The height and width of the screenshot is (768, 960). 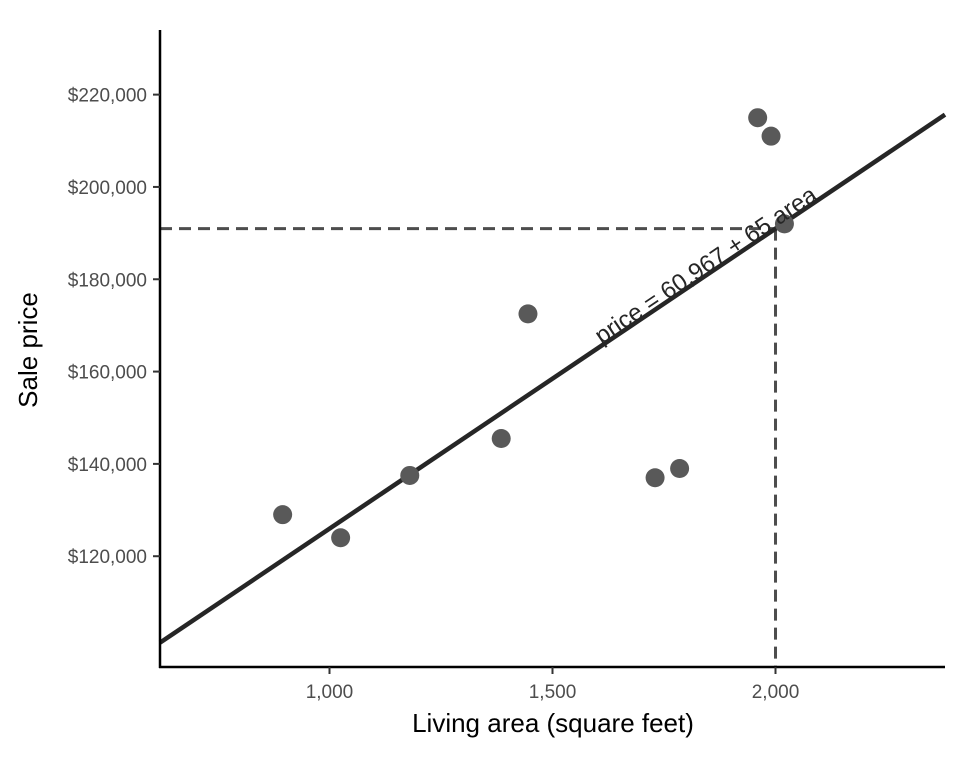 I want to click on y-tick-label: $180,000, so click(x=107, y=280).